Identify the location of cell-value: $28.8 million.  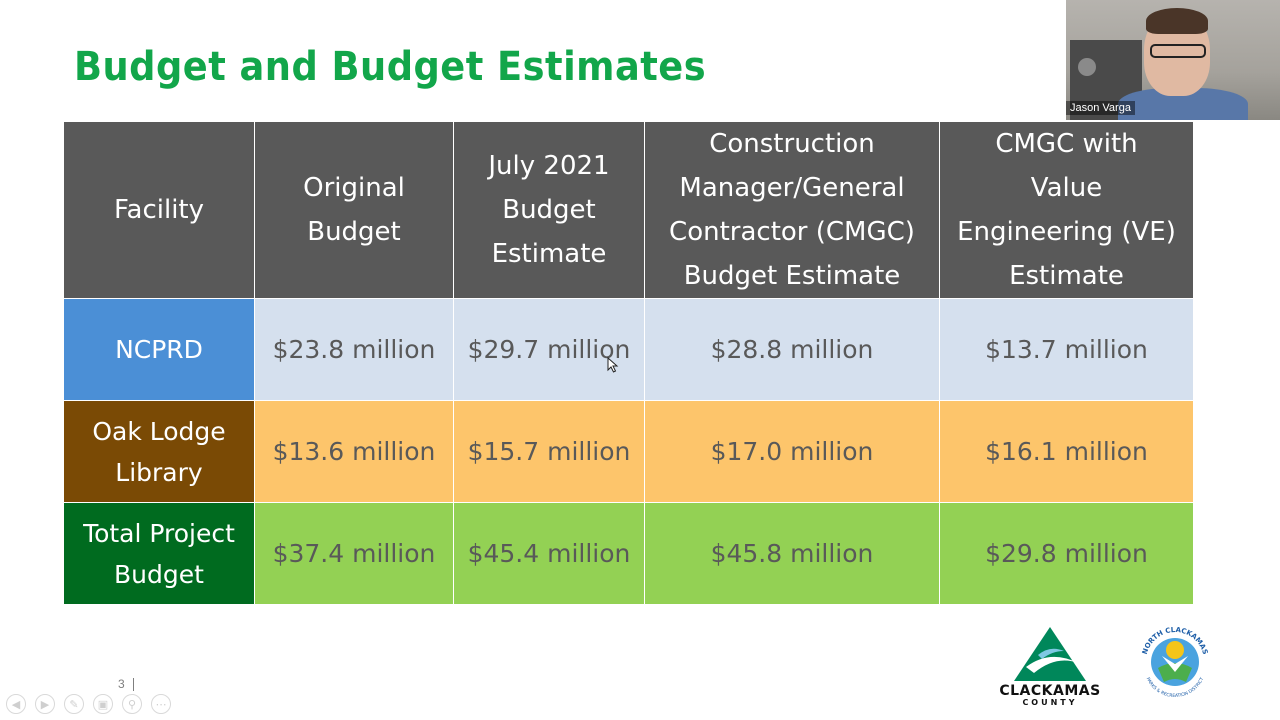
(792, 349).